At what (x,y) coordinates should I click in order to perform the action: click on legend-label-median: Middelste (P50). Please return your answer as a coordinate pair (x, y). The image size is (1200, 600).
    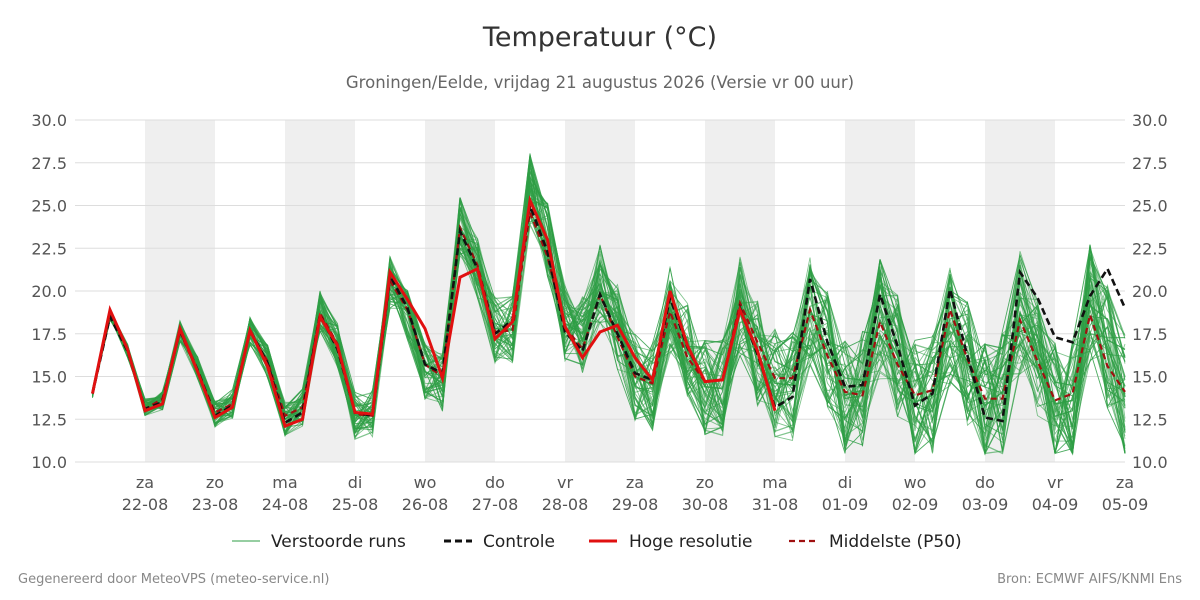
    Looking at the image, I should click on (895, 542).